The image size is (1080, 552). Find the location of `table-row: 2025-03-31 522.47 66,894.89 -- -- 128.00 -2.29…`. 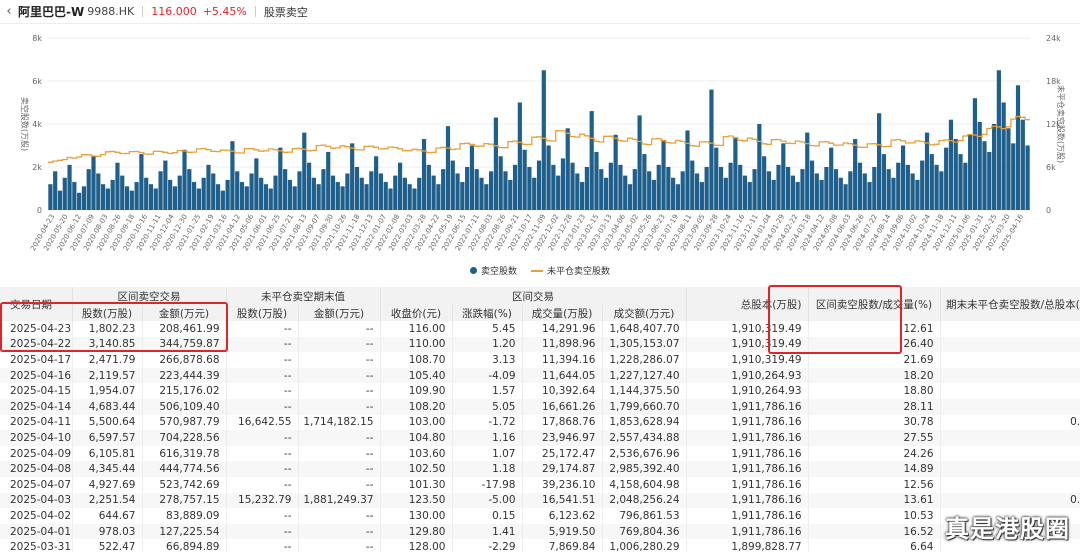

table-row: 2025-03-31 522.47 66,894.89 -- -- 128.00 -2.29… is located at coordinates (540, 545).